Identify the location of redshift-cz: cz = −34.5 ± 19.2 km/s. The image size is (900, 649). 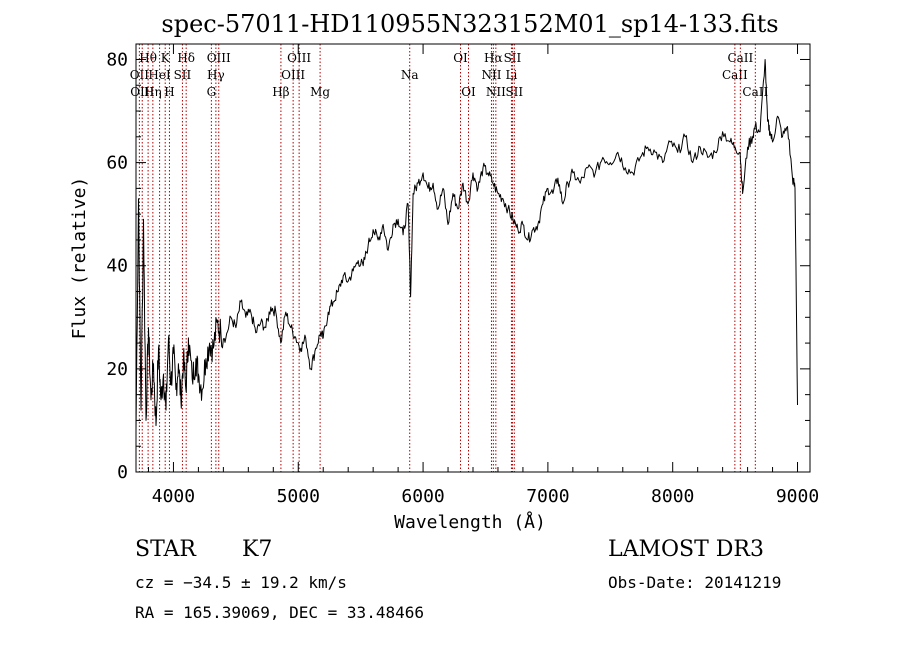
(241, 582).